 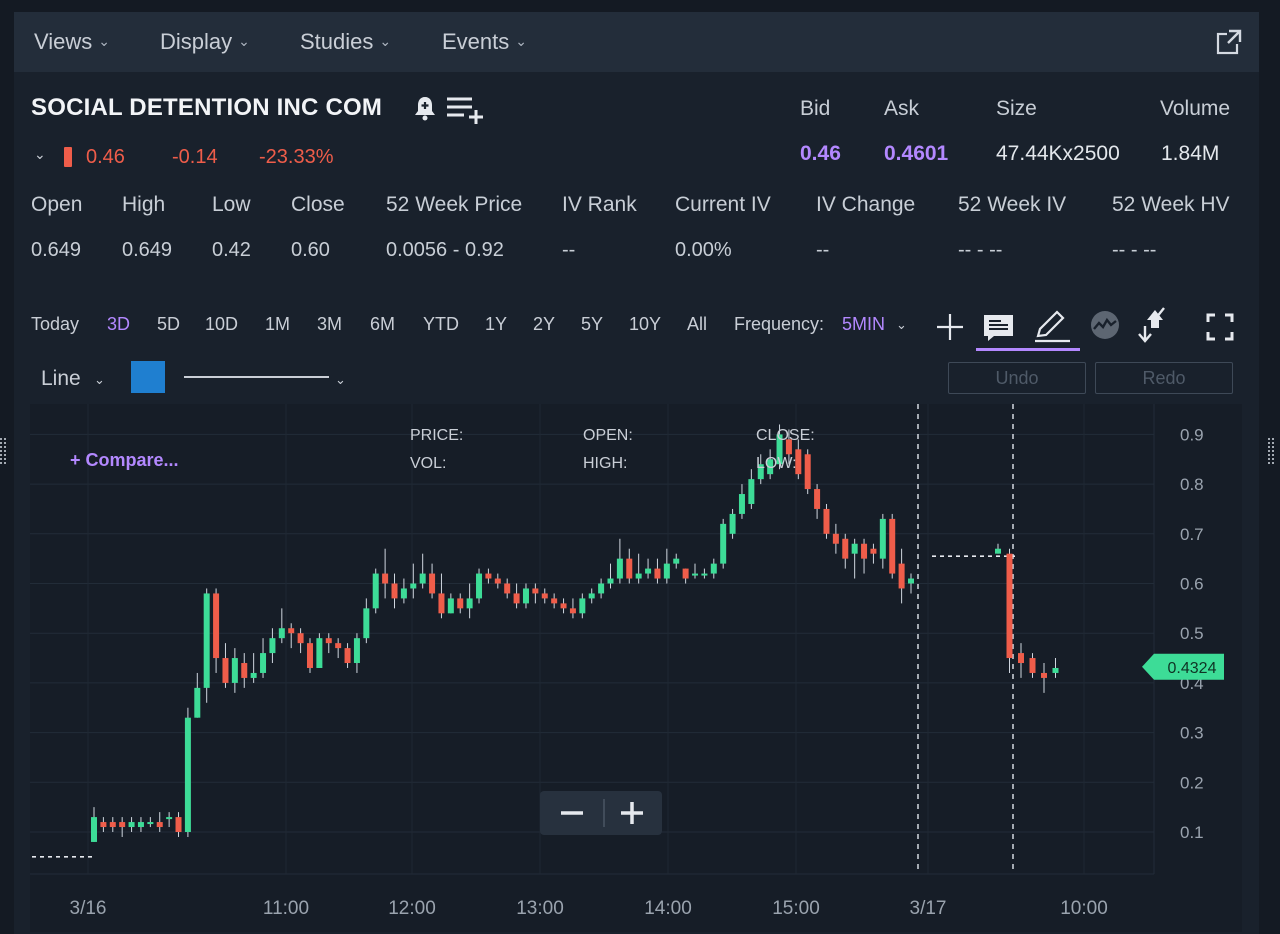 What do you see at coordinates (72, 41) in the screenshot?
I see `menu-views: Views ⌄` at bounding box center [72, 41].